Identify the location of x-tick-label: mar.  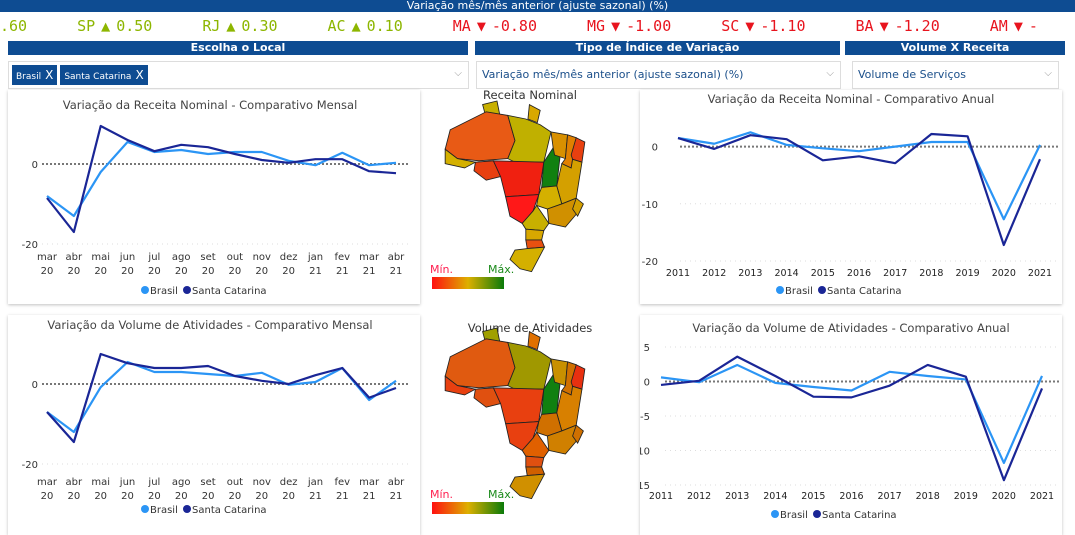
(47, 482).